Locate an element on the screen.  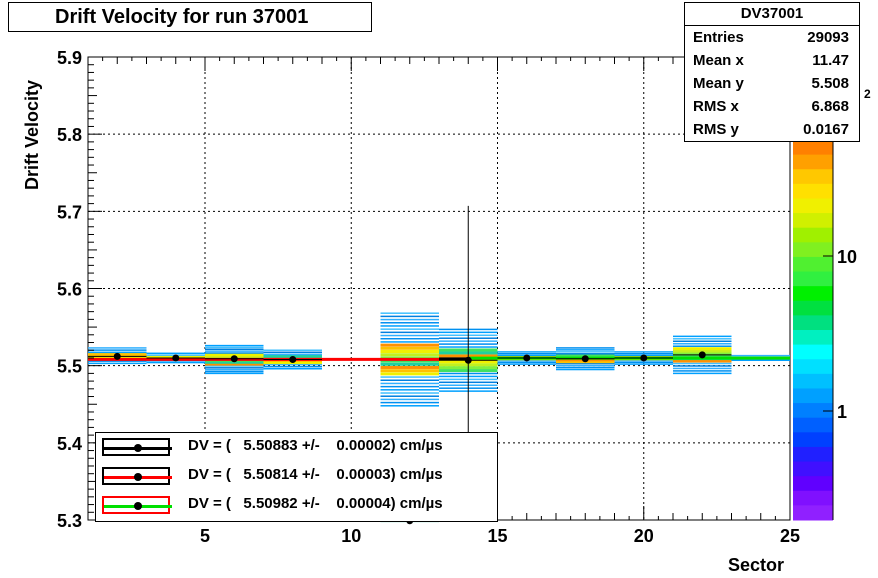
legend-entry: DV = ( 5.50883 +/- 0.00002) cm/µs is located at coordinates (296, 448).